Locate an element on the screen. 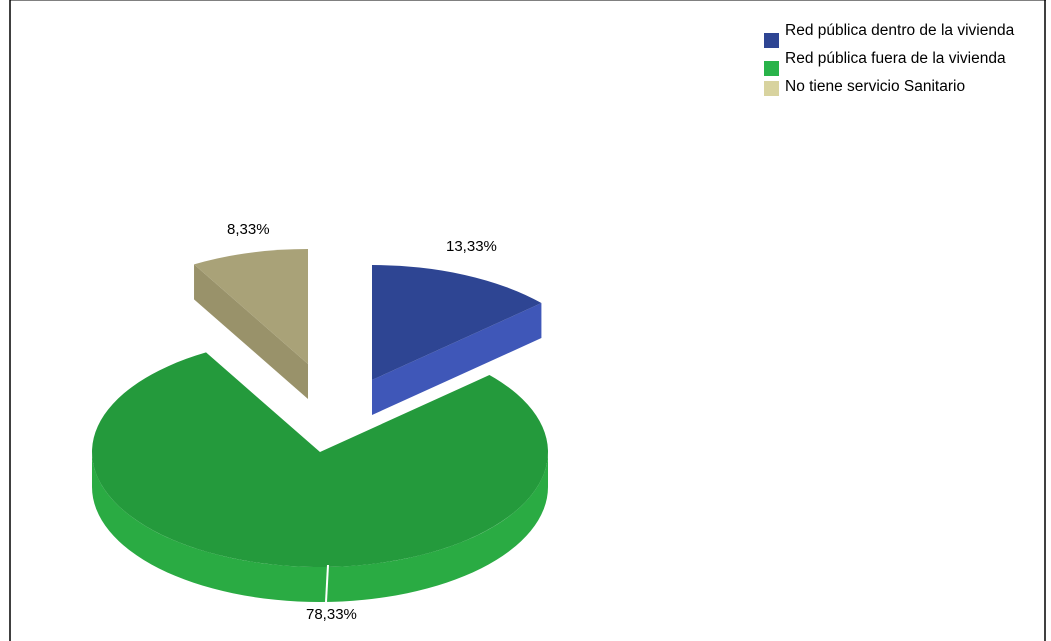 The image size is (1051, 641). legend-swatch-red-dentro is located at coordinates (771, 40).